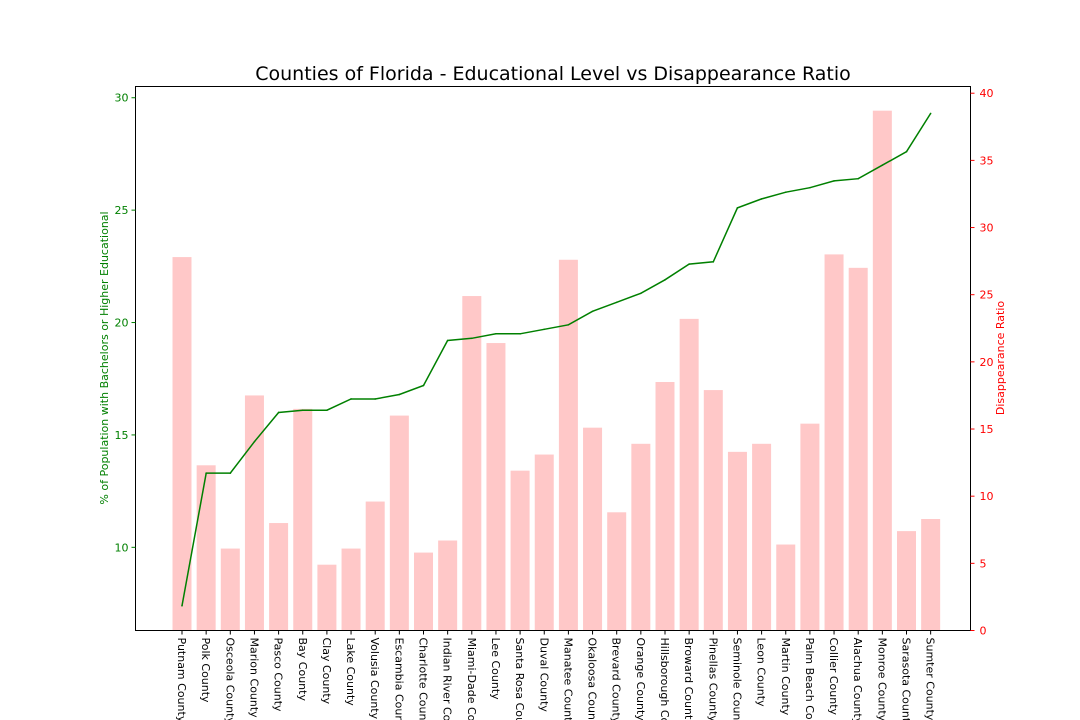  I want to click on x-tick-label: Lee County, so click(495, 669).